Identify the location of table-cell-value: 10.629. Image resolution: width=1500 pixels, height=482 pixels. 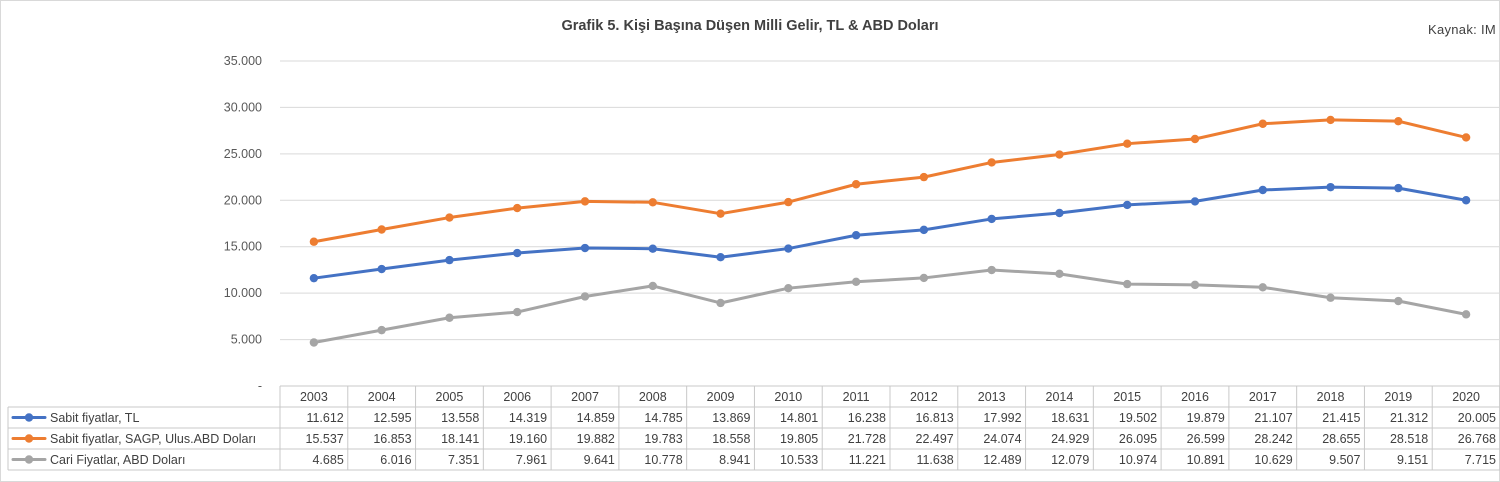
(1273, 460).